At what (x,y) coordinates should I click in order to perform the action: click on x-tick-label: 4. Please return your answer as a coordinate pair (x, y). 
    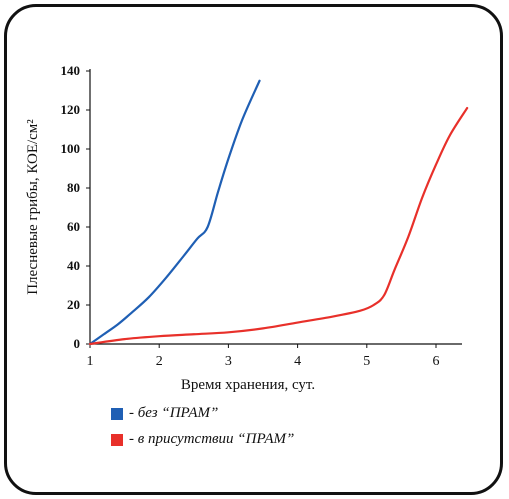
    Looking at the image, I should click on (297, 361).